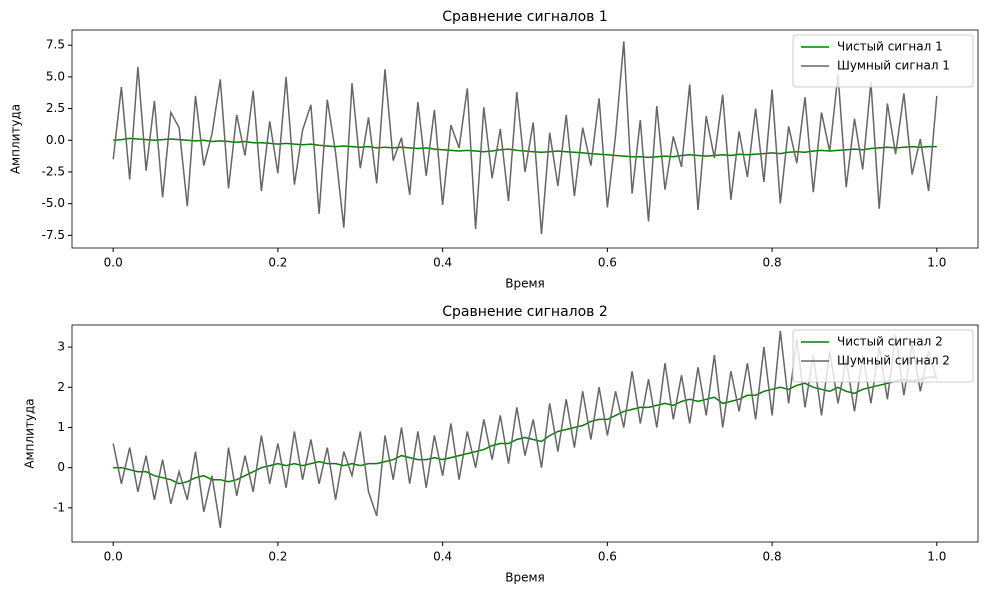  What do you see at coordinates (893, 361) in the screenshot?
I see `legend-label: Шумный сигнал 2` at bounding box center [893, 361].